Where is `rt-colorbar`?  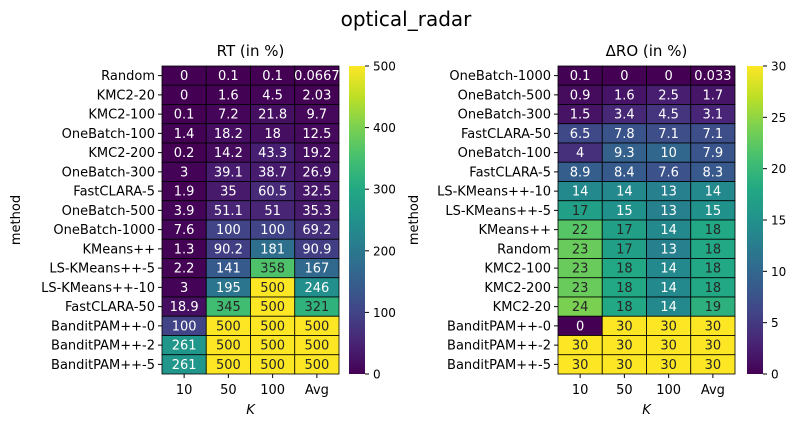
rt-colorbar is located at coordinates (357, 220).